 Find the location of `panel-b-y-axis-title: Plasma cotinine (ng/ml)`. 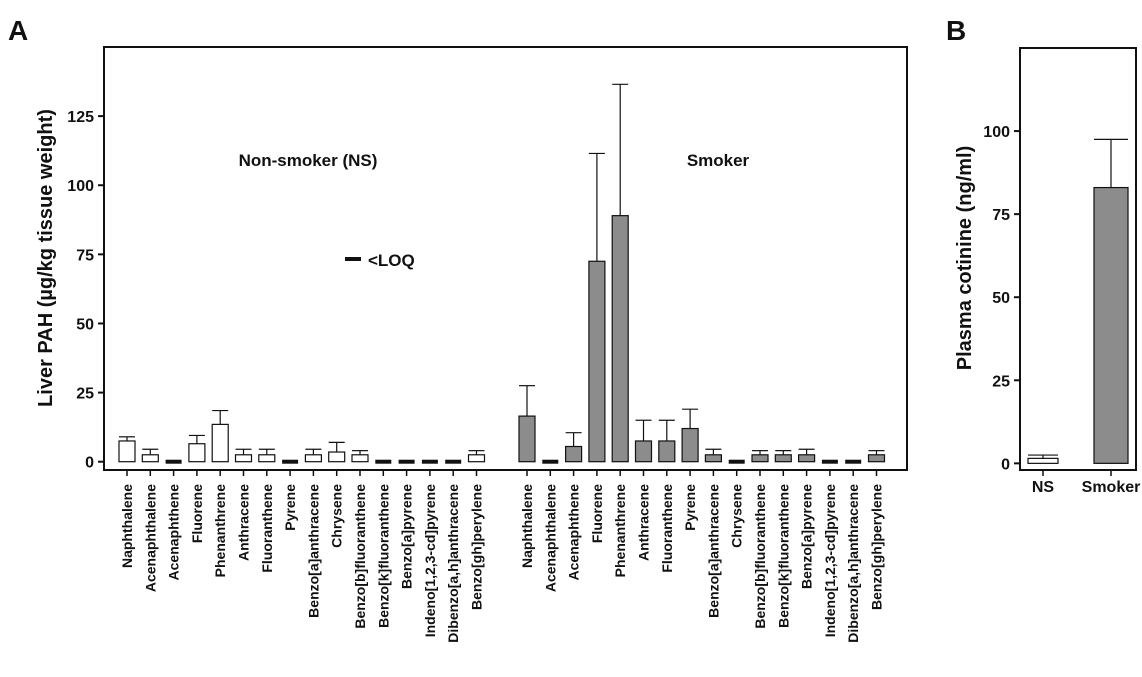

panel-b-y-axis-title: Plasma cotinine (ng/ml) is located at coordinates (965, 258).